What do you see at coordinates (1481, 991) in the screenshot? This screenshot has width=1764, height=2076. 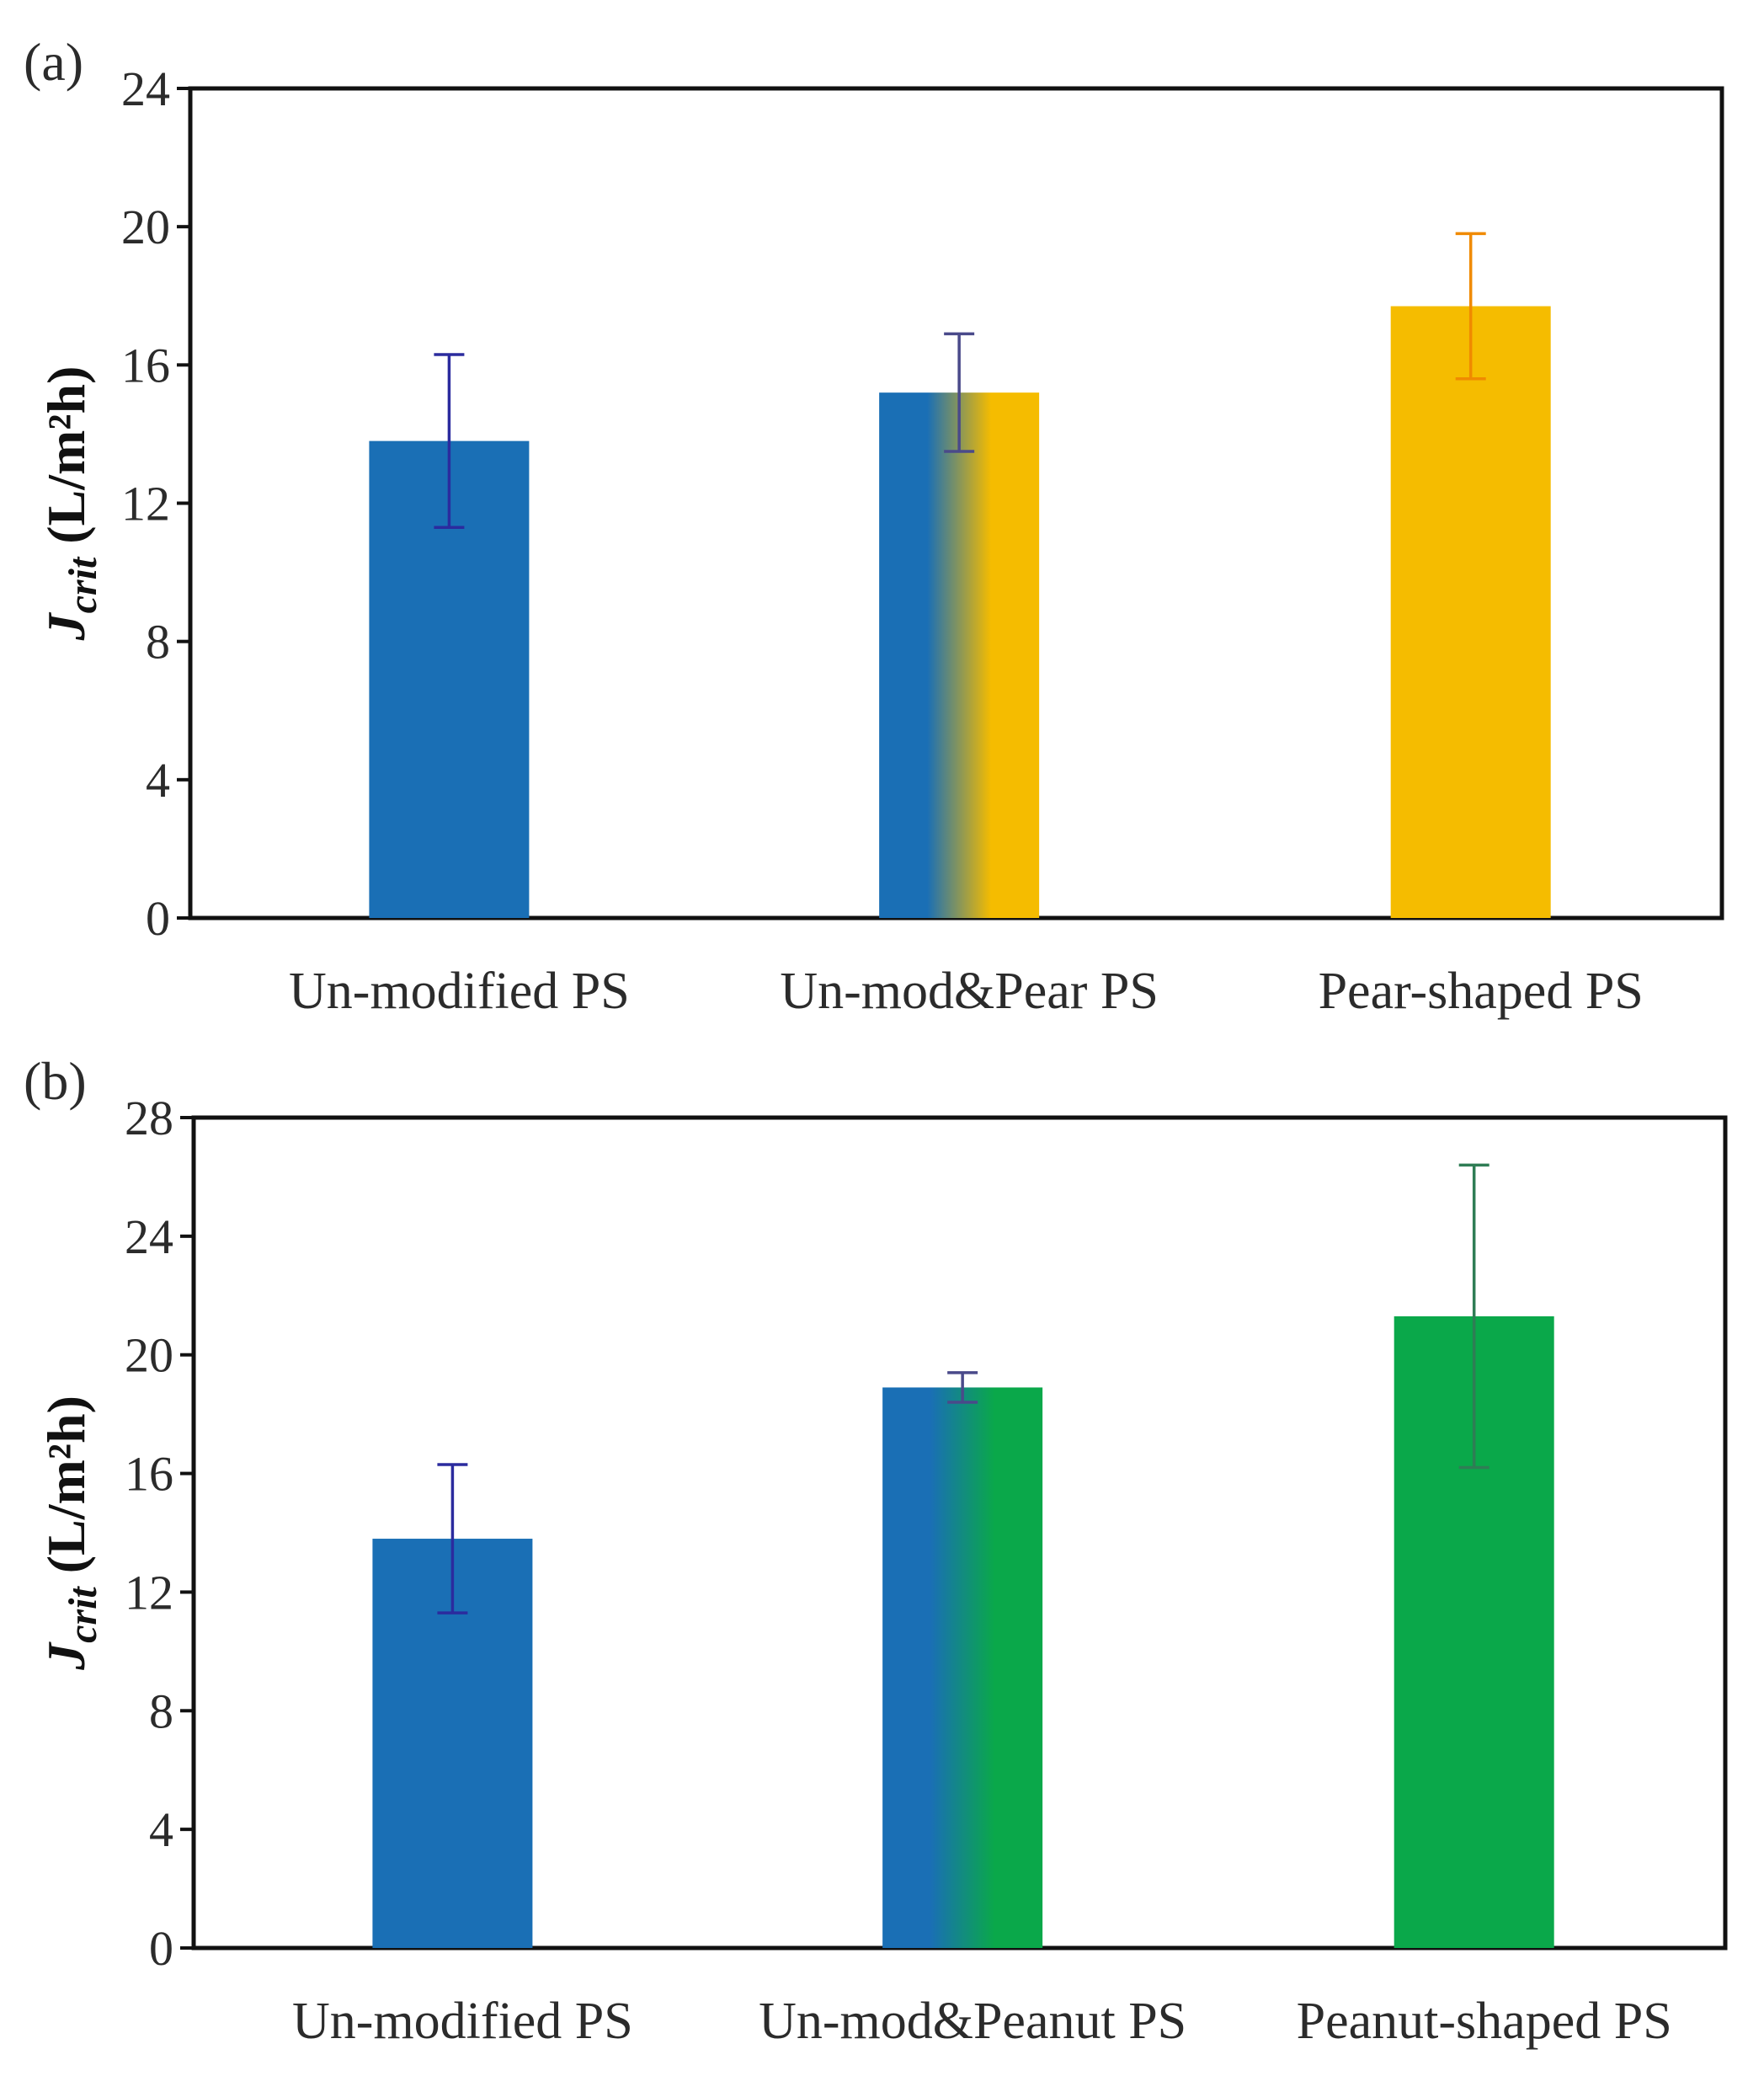 I see `category-label: Pear-shaped PS` at bounding box center [1481, 991].